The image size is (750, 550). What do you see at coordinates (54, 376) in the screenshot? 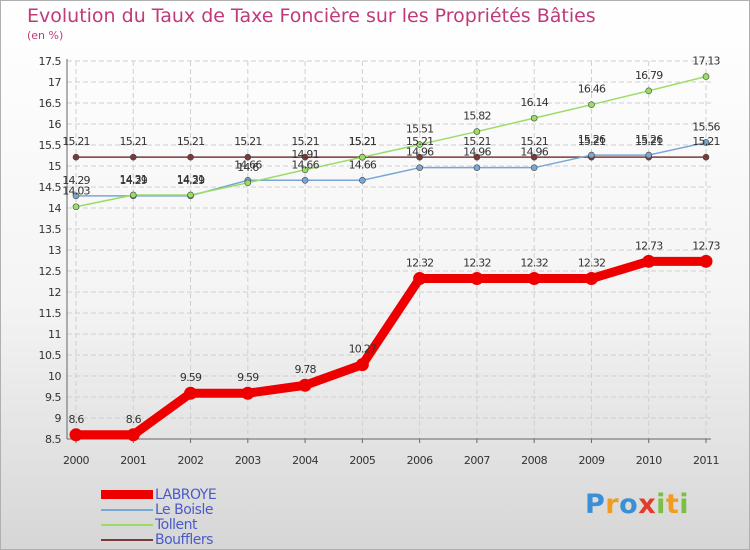
I see `y-tick-label: 10` at bounding box center [54, 376].